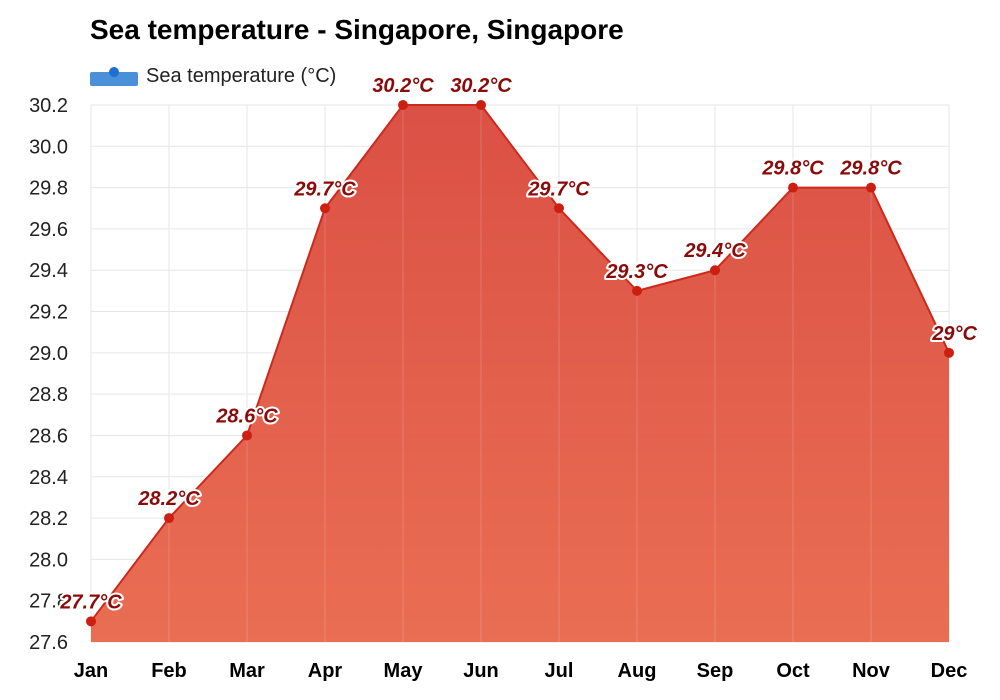  What do you see at coordinates (169, 671) in the screenshot?
I see `x-tick-label: Feb` at bounding box center [169, 671].